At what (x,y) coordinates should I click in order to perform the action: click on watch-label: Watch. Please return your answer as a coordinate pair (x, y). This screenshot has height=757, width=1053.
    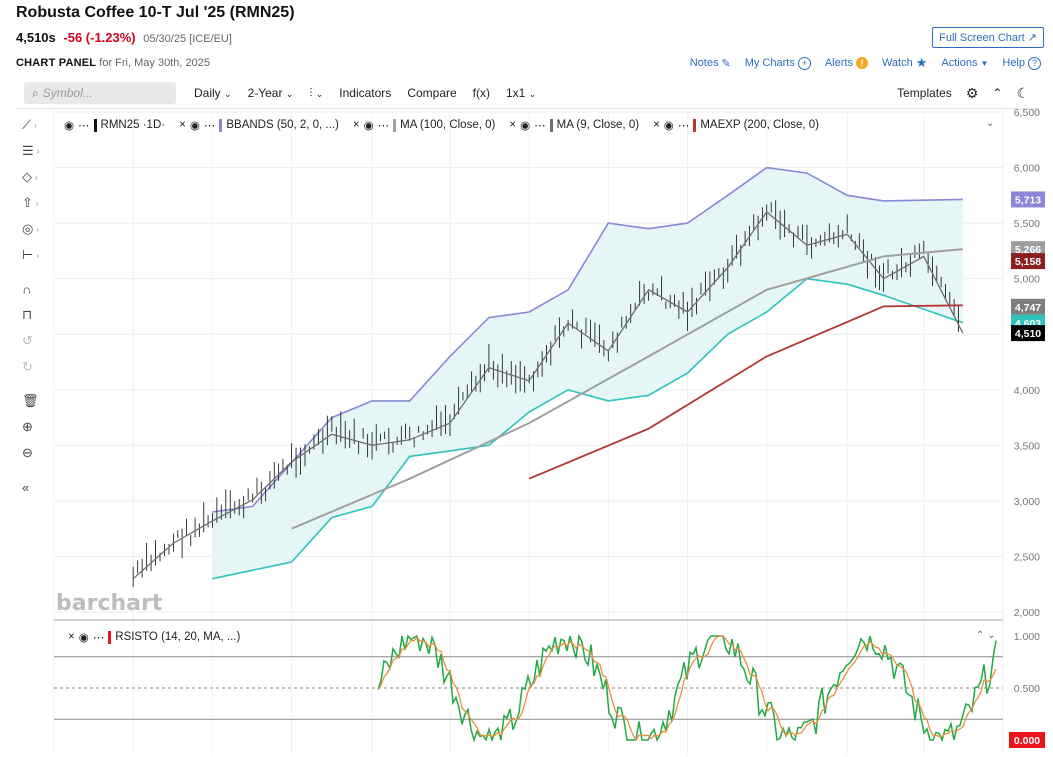
    Looking at the image, I should click on (897, 63).